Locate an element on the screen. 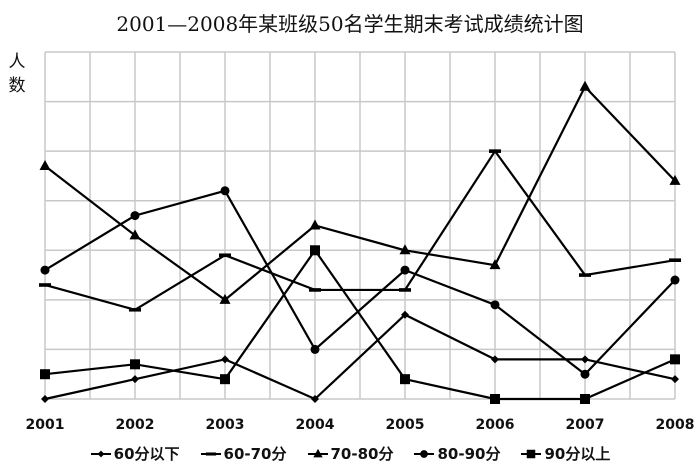 This screenshot has height=473, width=700. chart-title: 2001—2008年某班级50名学生期末考试成绩统计图 is located at coordinates (350, 24).